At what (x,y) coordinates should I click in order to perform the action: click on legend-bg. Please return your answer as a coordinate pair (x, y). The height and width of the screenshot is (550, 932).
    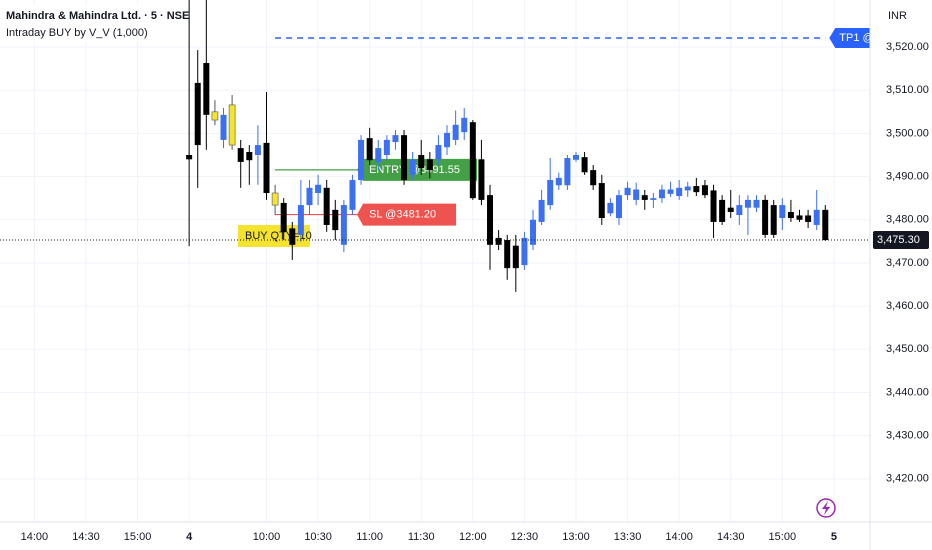
    Looking at the image, I should click on (80, 23).